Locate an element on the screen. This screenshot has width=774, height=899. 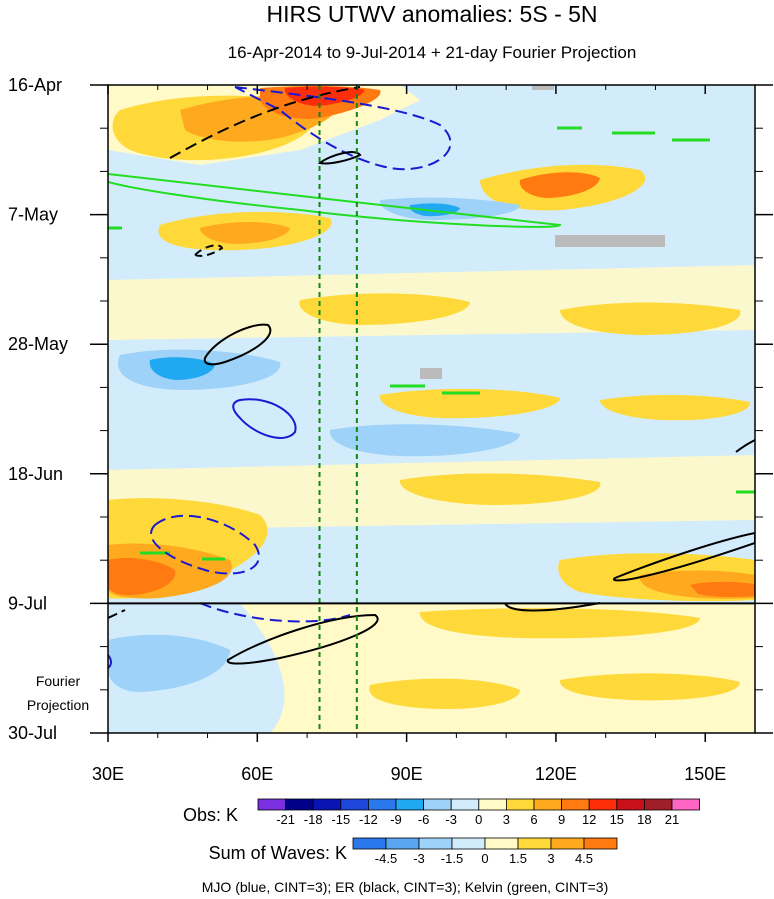
y-tick-label: 30-Jul is located at coordinates (32, 733).